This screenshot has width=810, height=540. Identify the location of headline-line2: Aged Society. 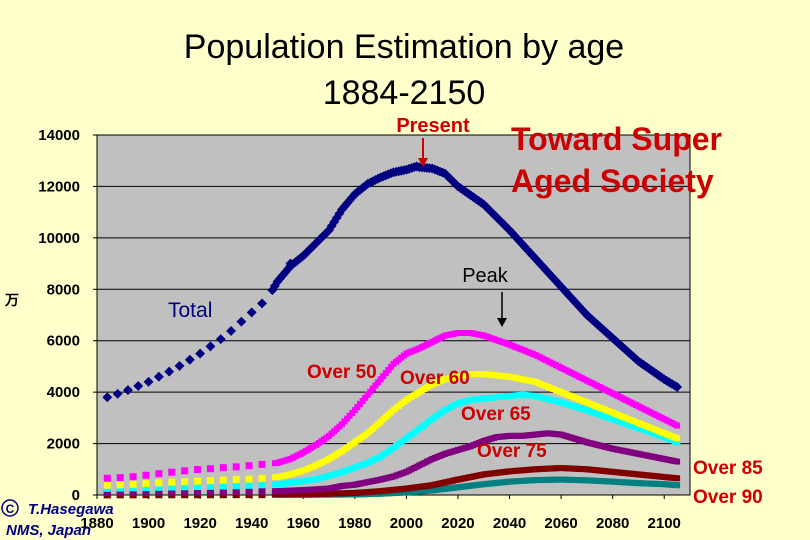
(612, 181).